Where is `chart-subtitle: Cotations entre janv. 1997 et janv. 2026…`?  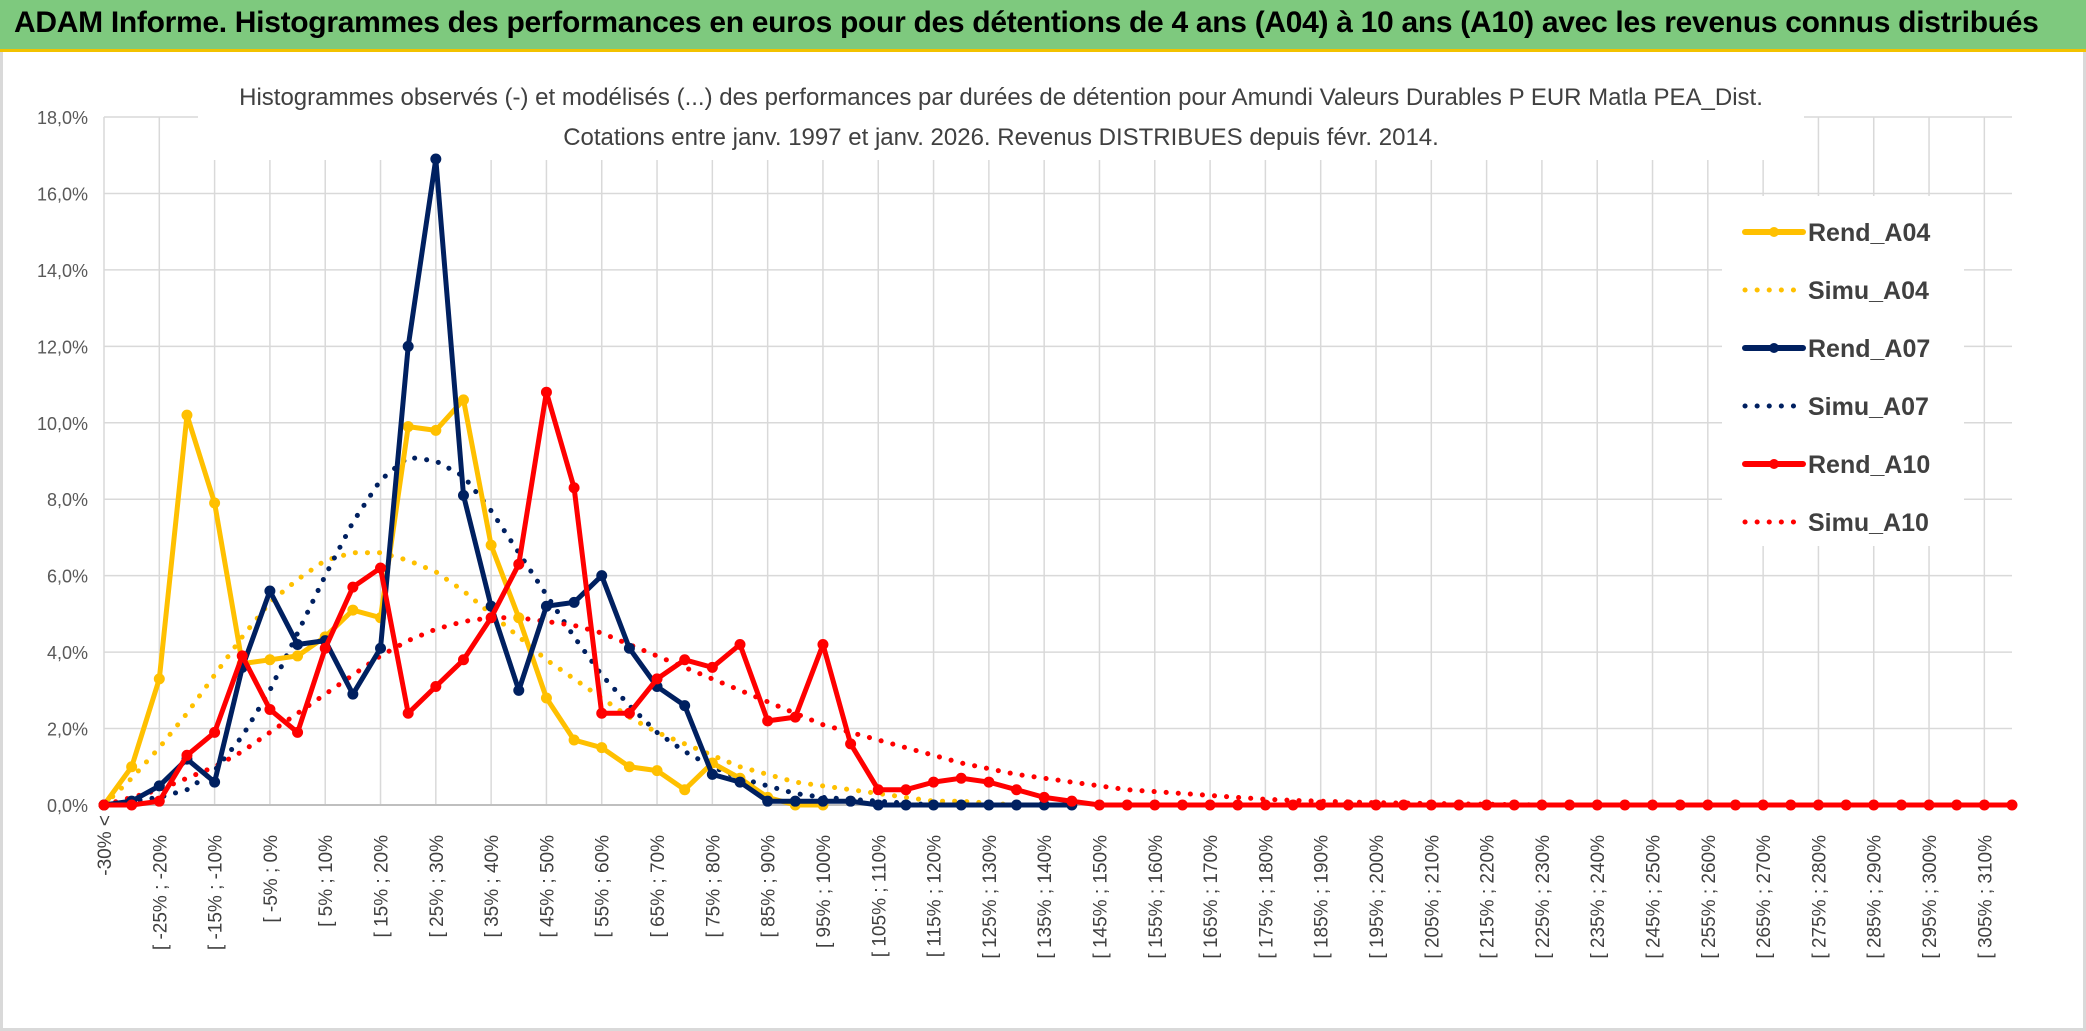
chart-subtitle: Cotations entre janv. 1997 et janv. 2026… is located at coordinates (1001, 137).